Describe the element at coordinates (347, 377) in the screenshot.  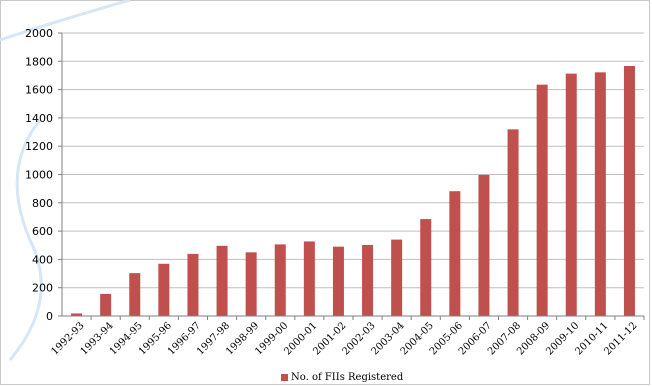
I see `legend-label: No. of FIIs Registered` at that location.